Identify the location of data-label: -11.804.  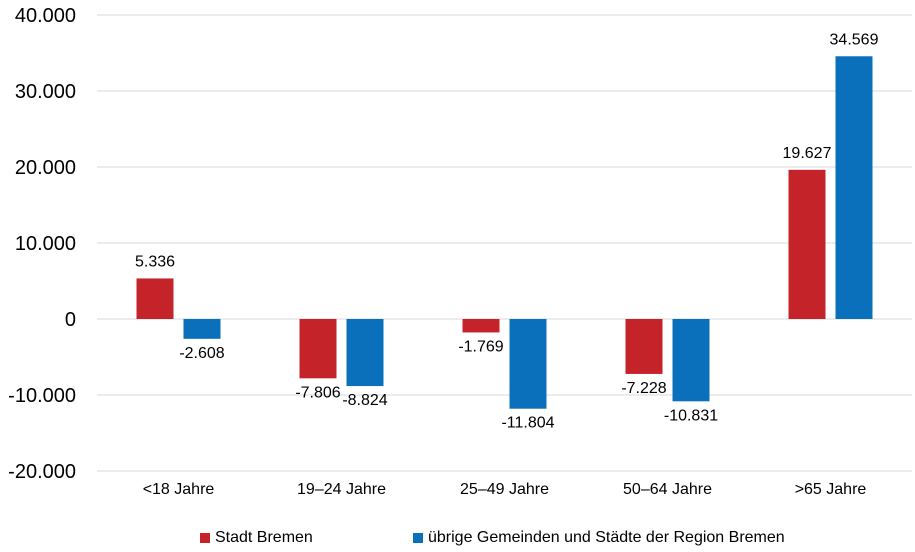
(527, 423).